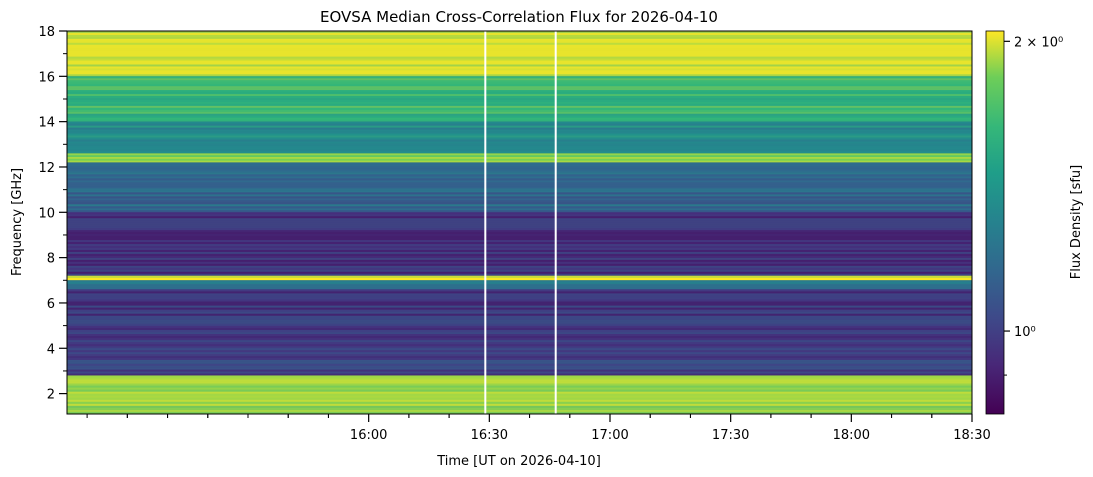 This screenshot has height=477, width=1093. I want to click on x-tick-label: 16:30, so click(489, 435).